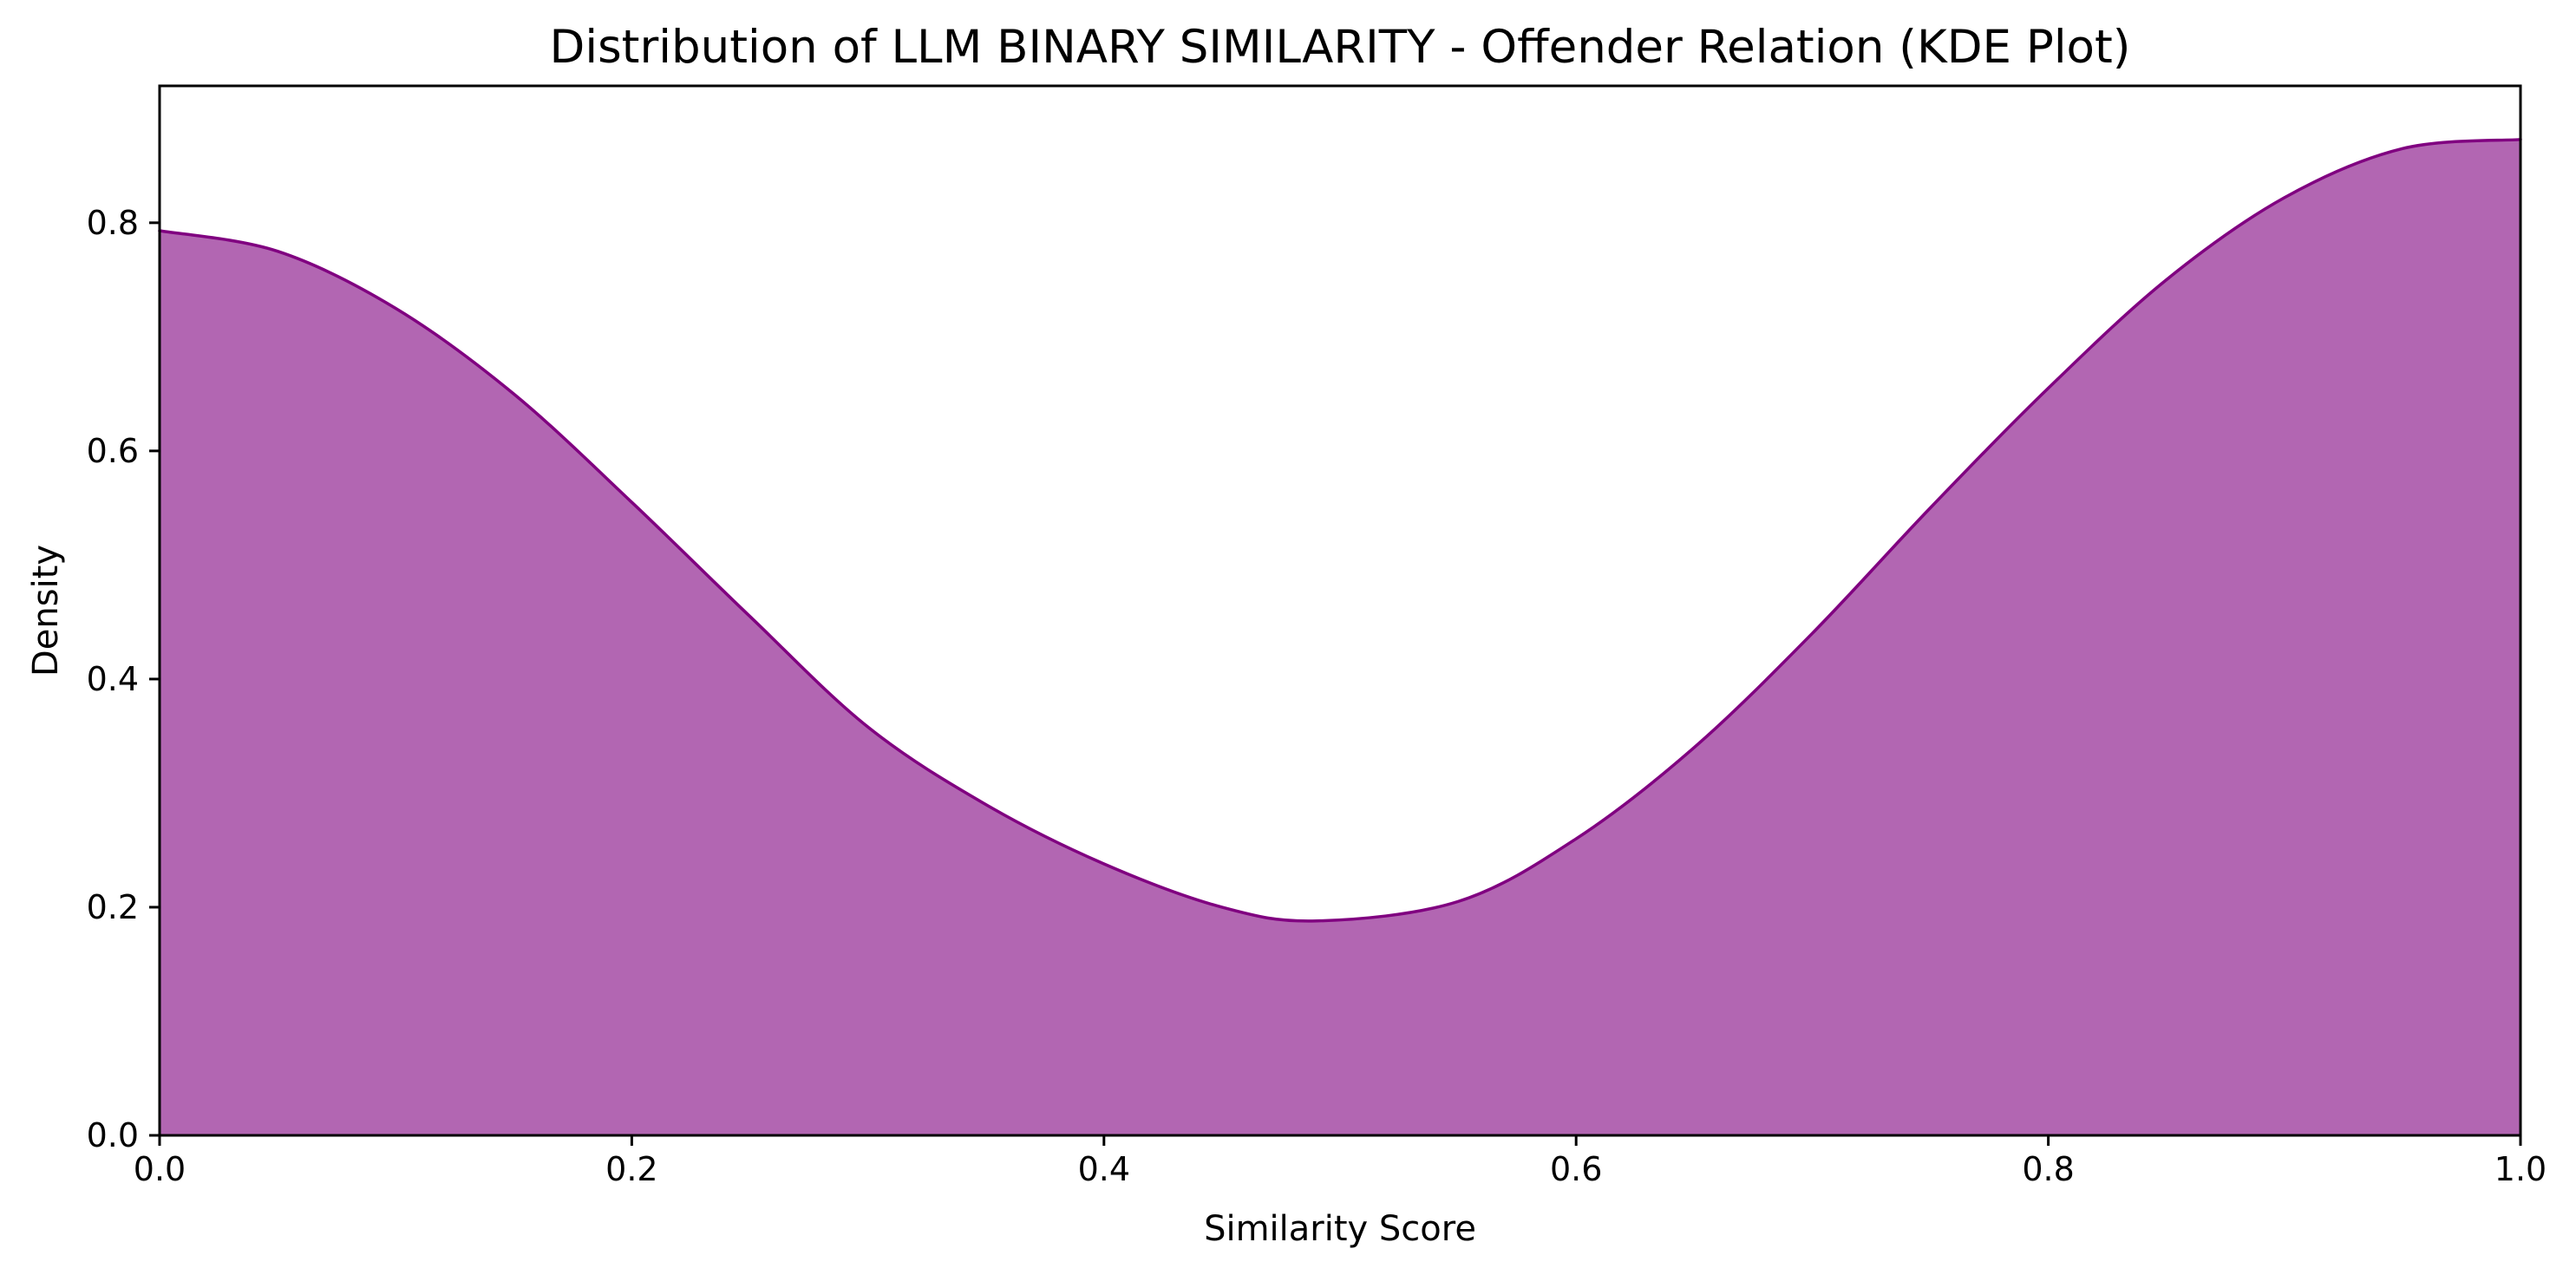 The width and height of the screenshot is (2576, 1275). Describe the element at coordinates (2048, 1169) in the screenshot. I see `x-tick-label: 0.8` at that location.